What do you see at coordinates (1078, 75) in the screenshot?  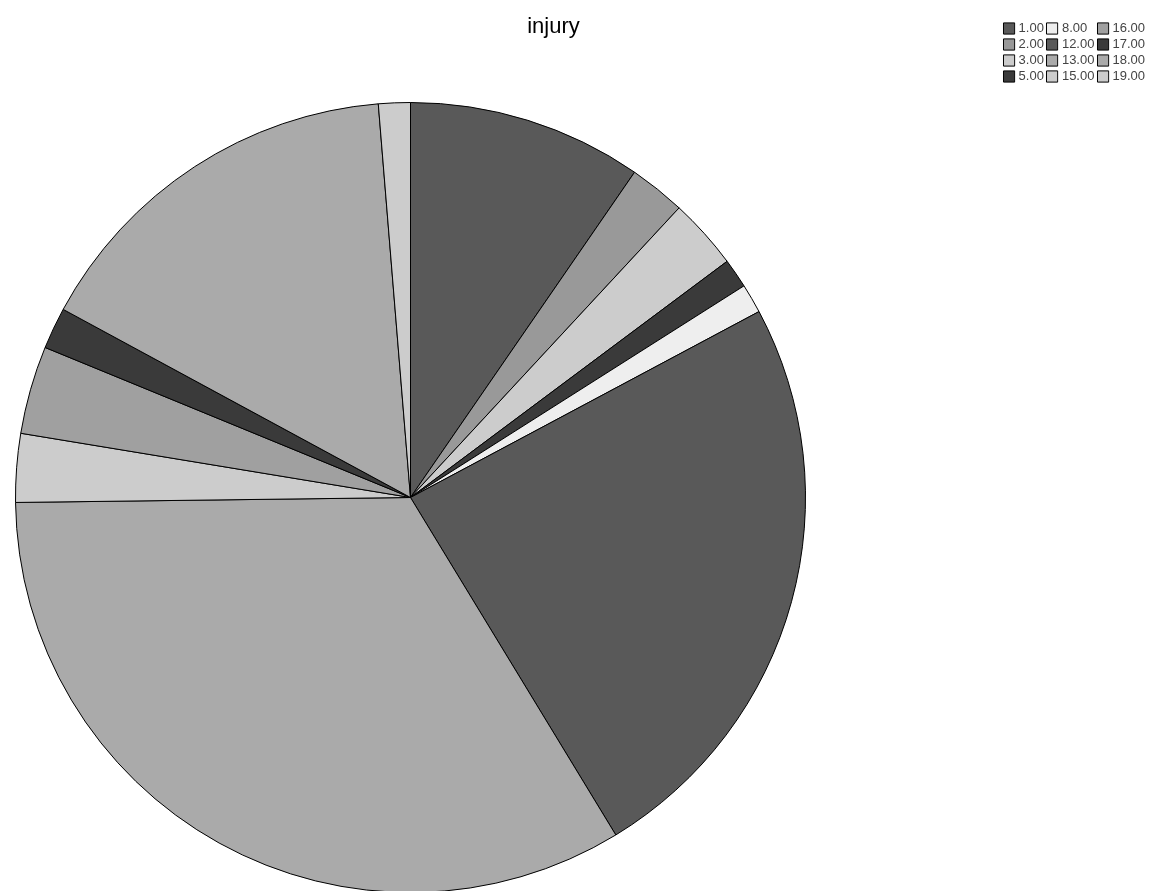 I see `legend-label: 15.00` at bounding box center [1078, 75].